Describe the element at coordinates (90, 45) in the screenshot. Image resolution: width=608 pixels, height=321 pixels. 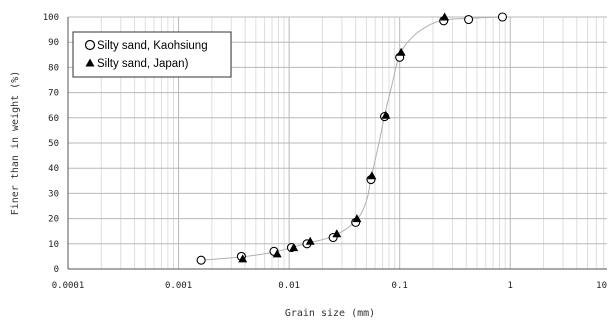
I see `legend-marker-kaohsiung` at that location.